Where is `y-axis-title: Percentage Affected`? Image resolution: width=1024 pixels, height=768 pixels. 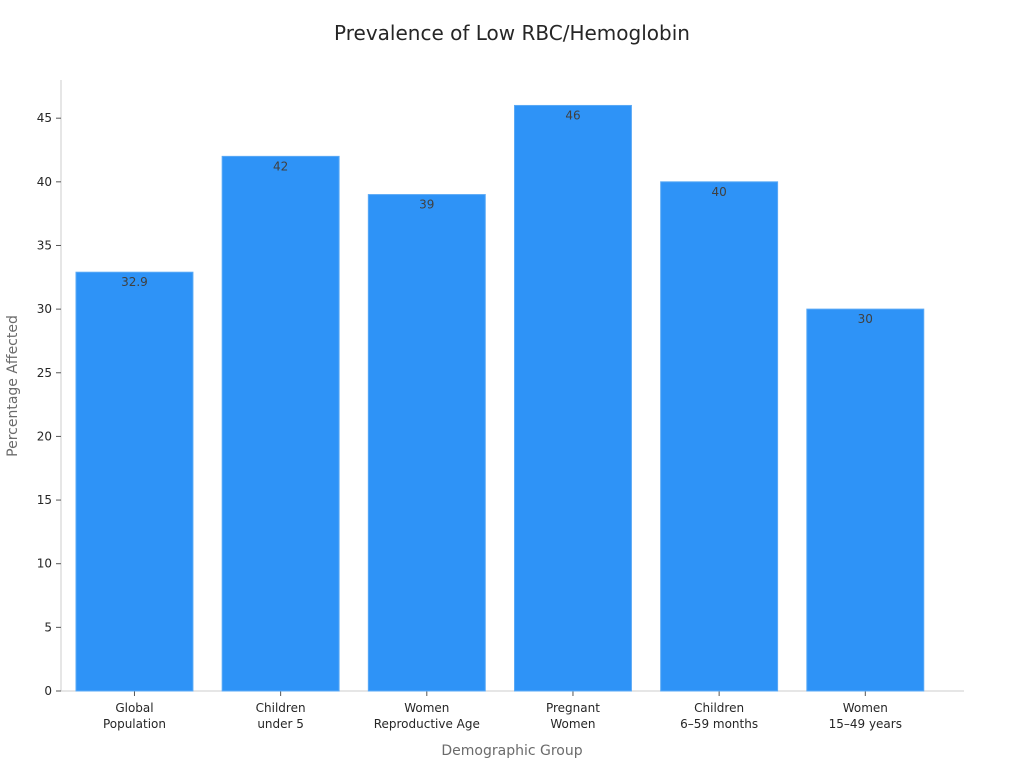
y-axis-title: Percentage Affected is located at coordinates (13, 386).